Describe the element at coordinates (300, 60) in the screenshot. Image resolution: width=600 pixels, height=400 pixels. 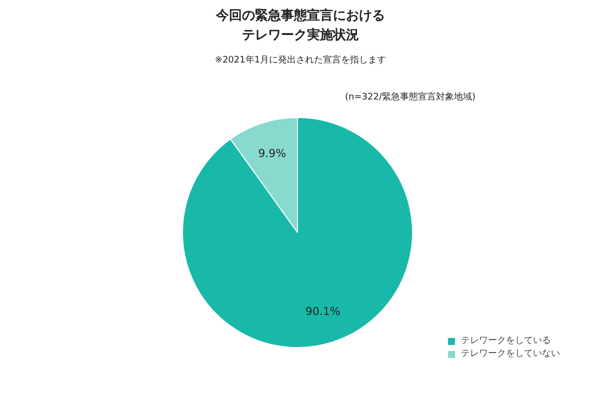
I see `chart-subtitle: ※2021年1月に発出された宣言を指します` at that location.